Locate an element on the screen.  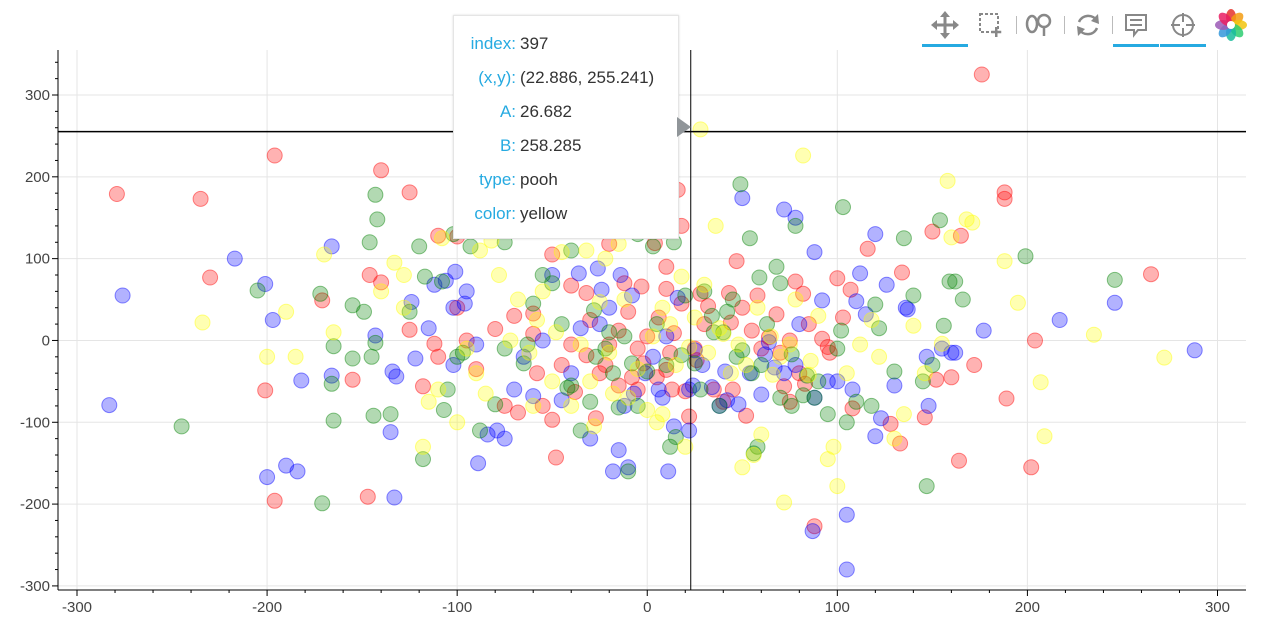
y-tick-label: -300 is located at coordinates (35, 586).